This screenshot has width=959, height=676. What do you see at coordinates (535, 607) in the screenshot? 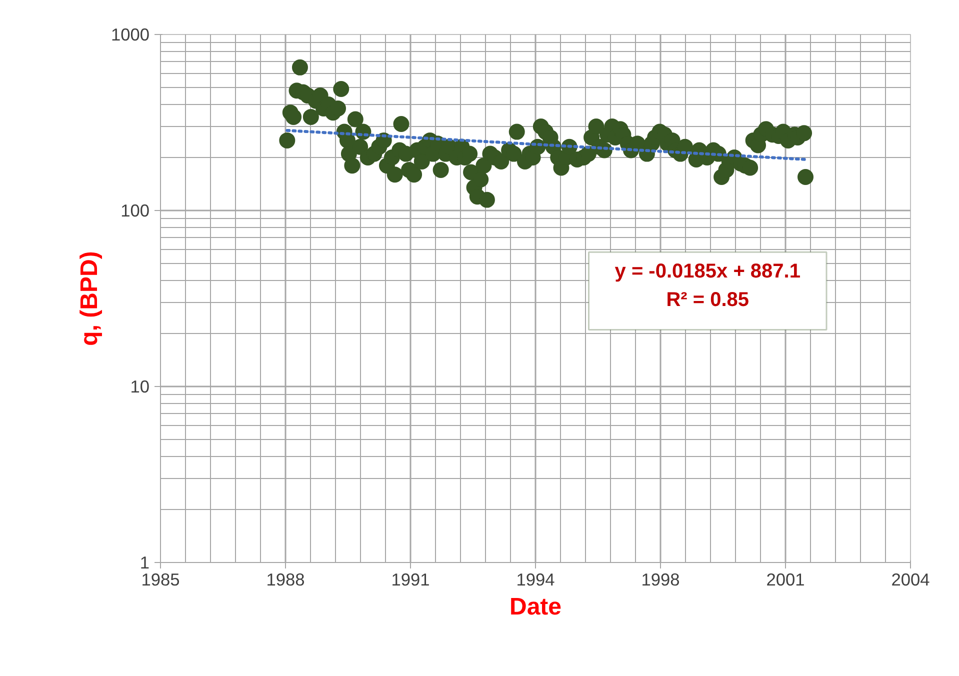
I see `x-axis-title: Date` at bounding box center [535, 607].